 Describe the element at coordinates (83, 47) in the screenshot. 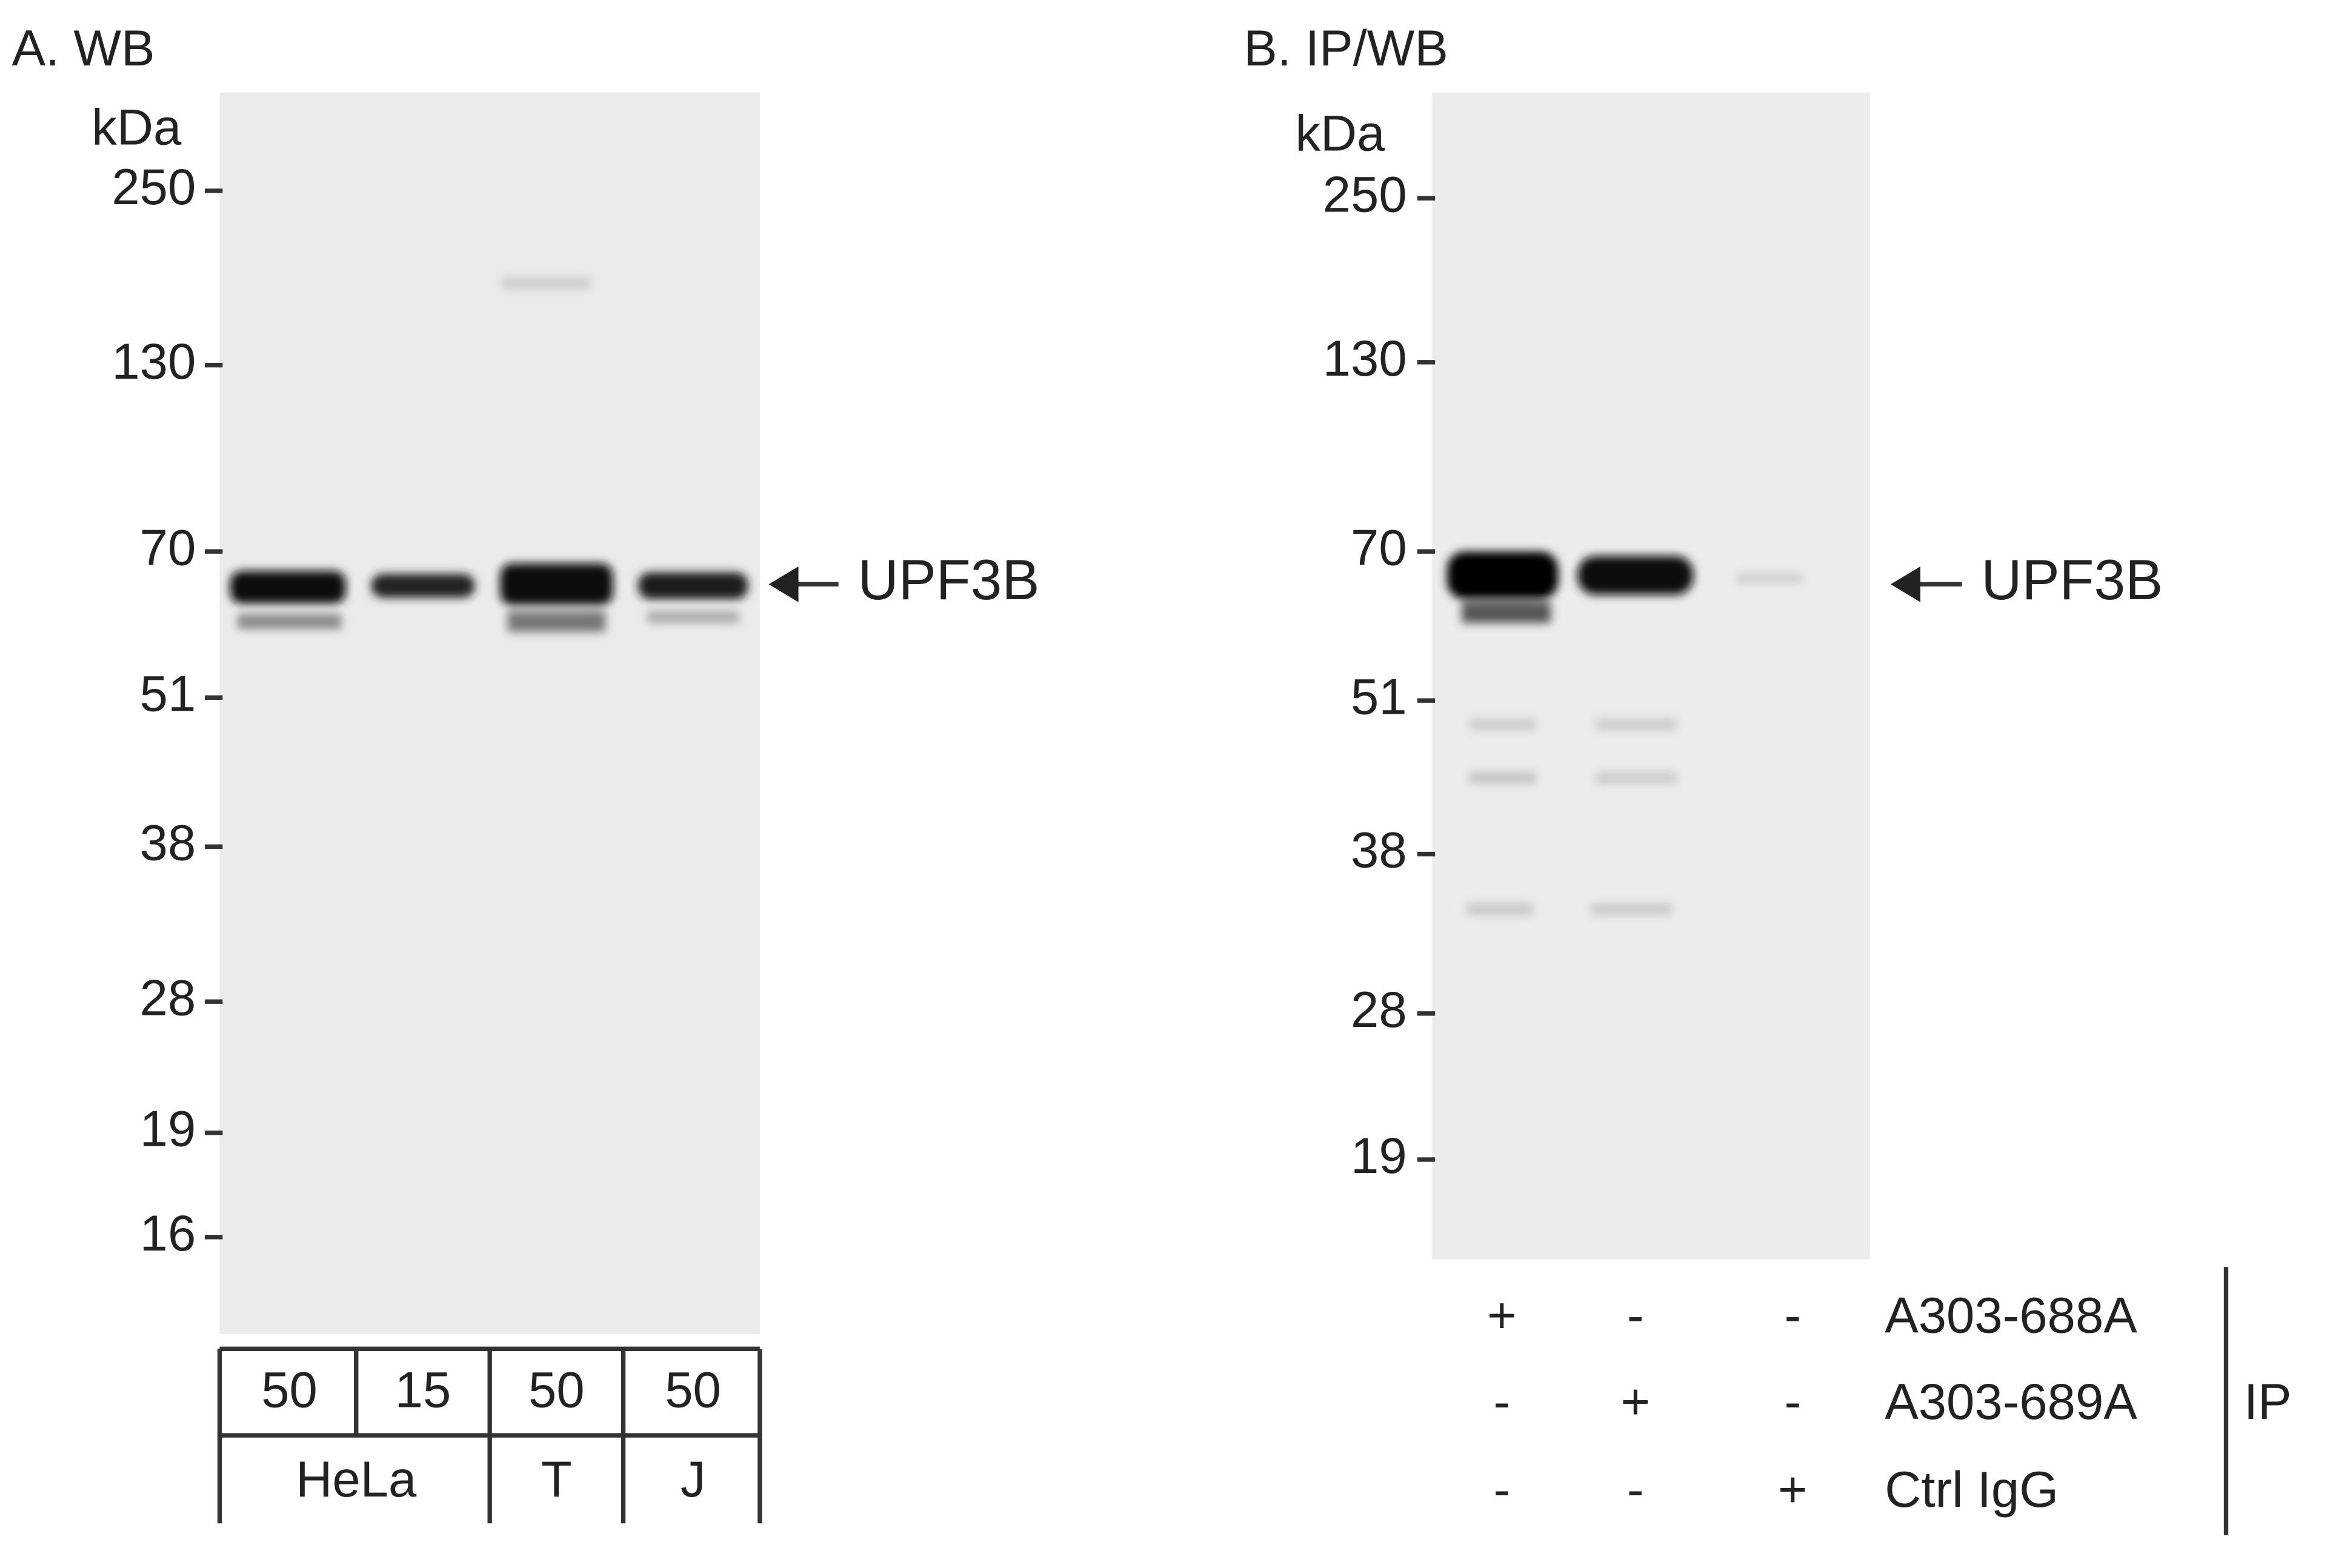

I see `panel-title: A. WB` at that location.